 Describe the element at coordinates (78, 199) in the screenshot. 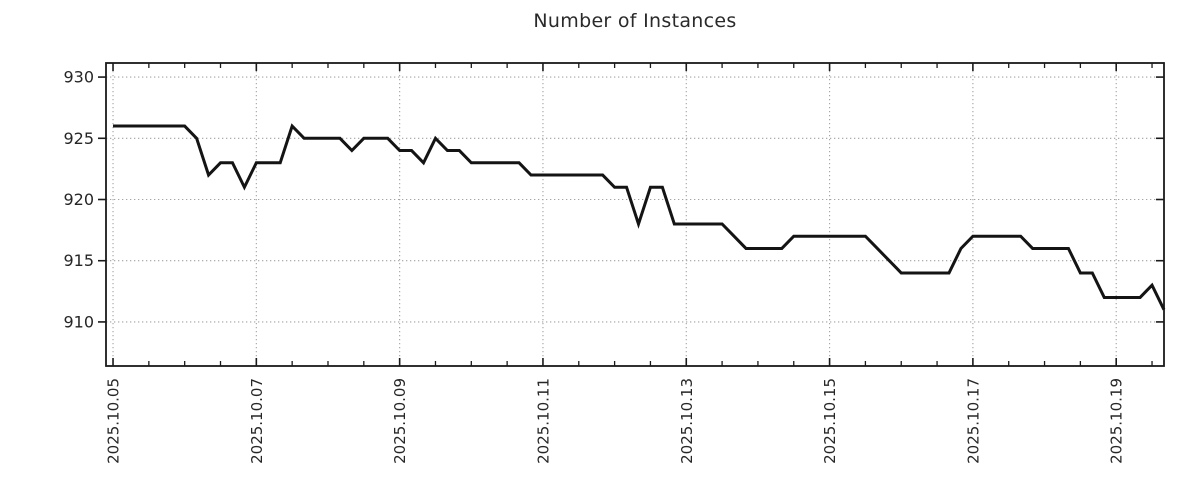

I see `y-tick-label: 920` at that location.